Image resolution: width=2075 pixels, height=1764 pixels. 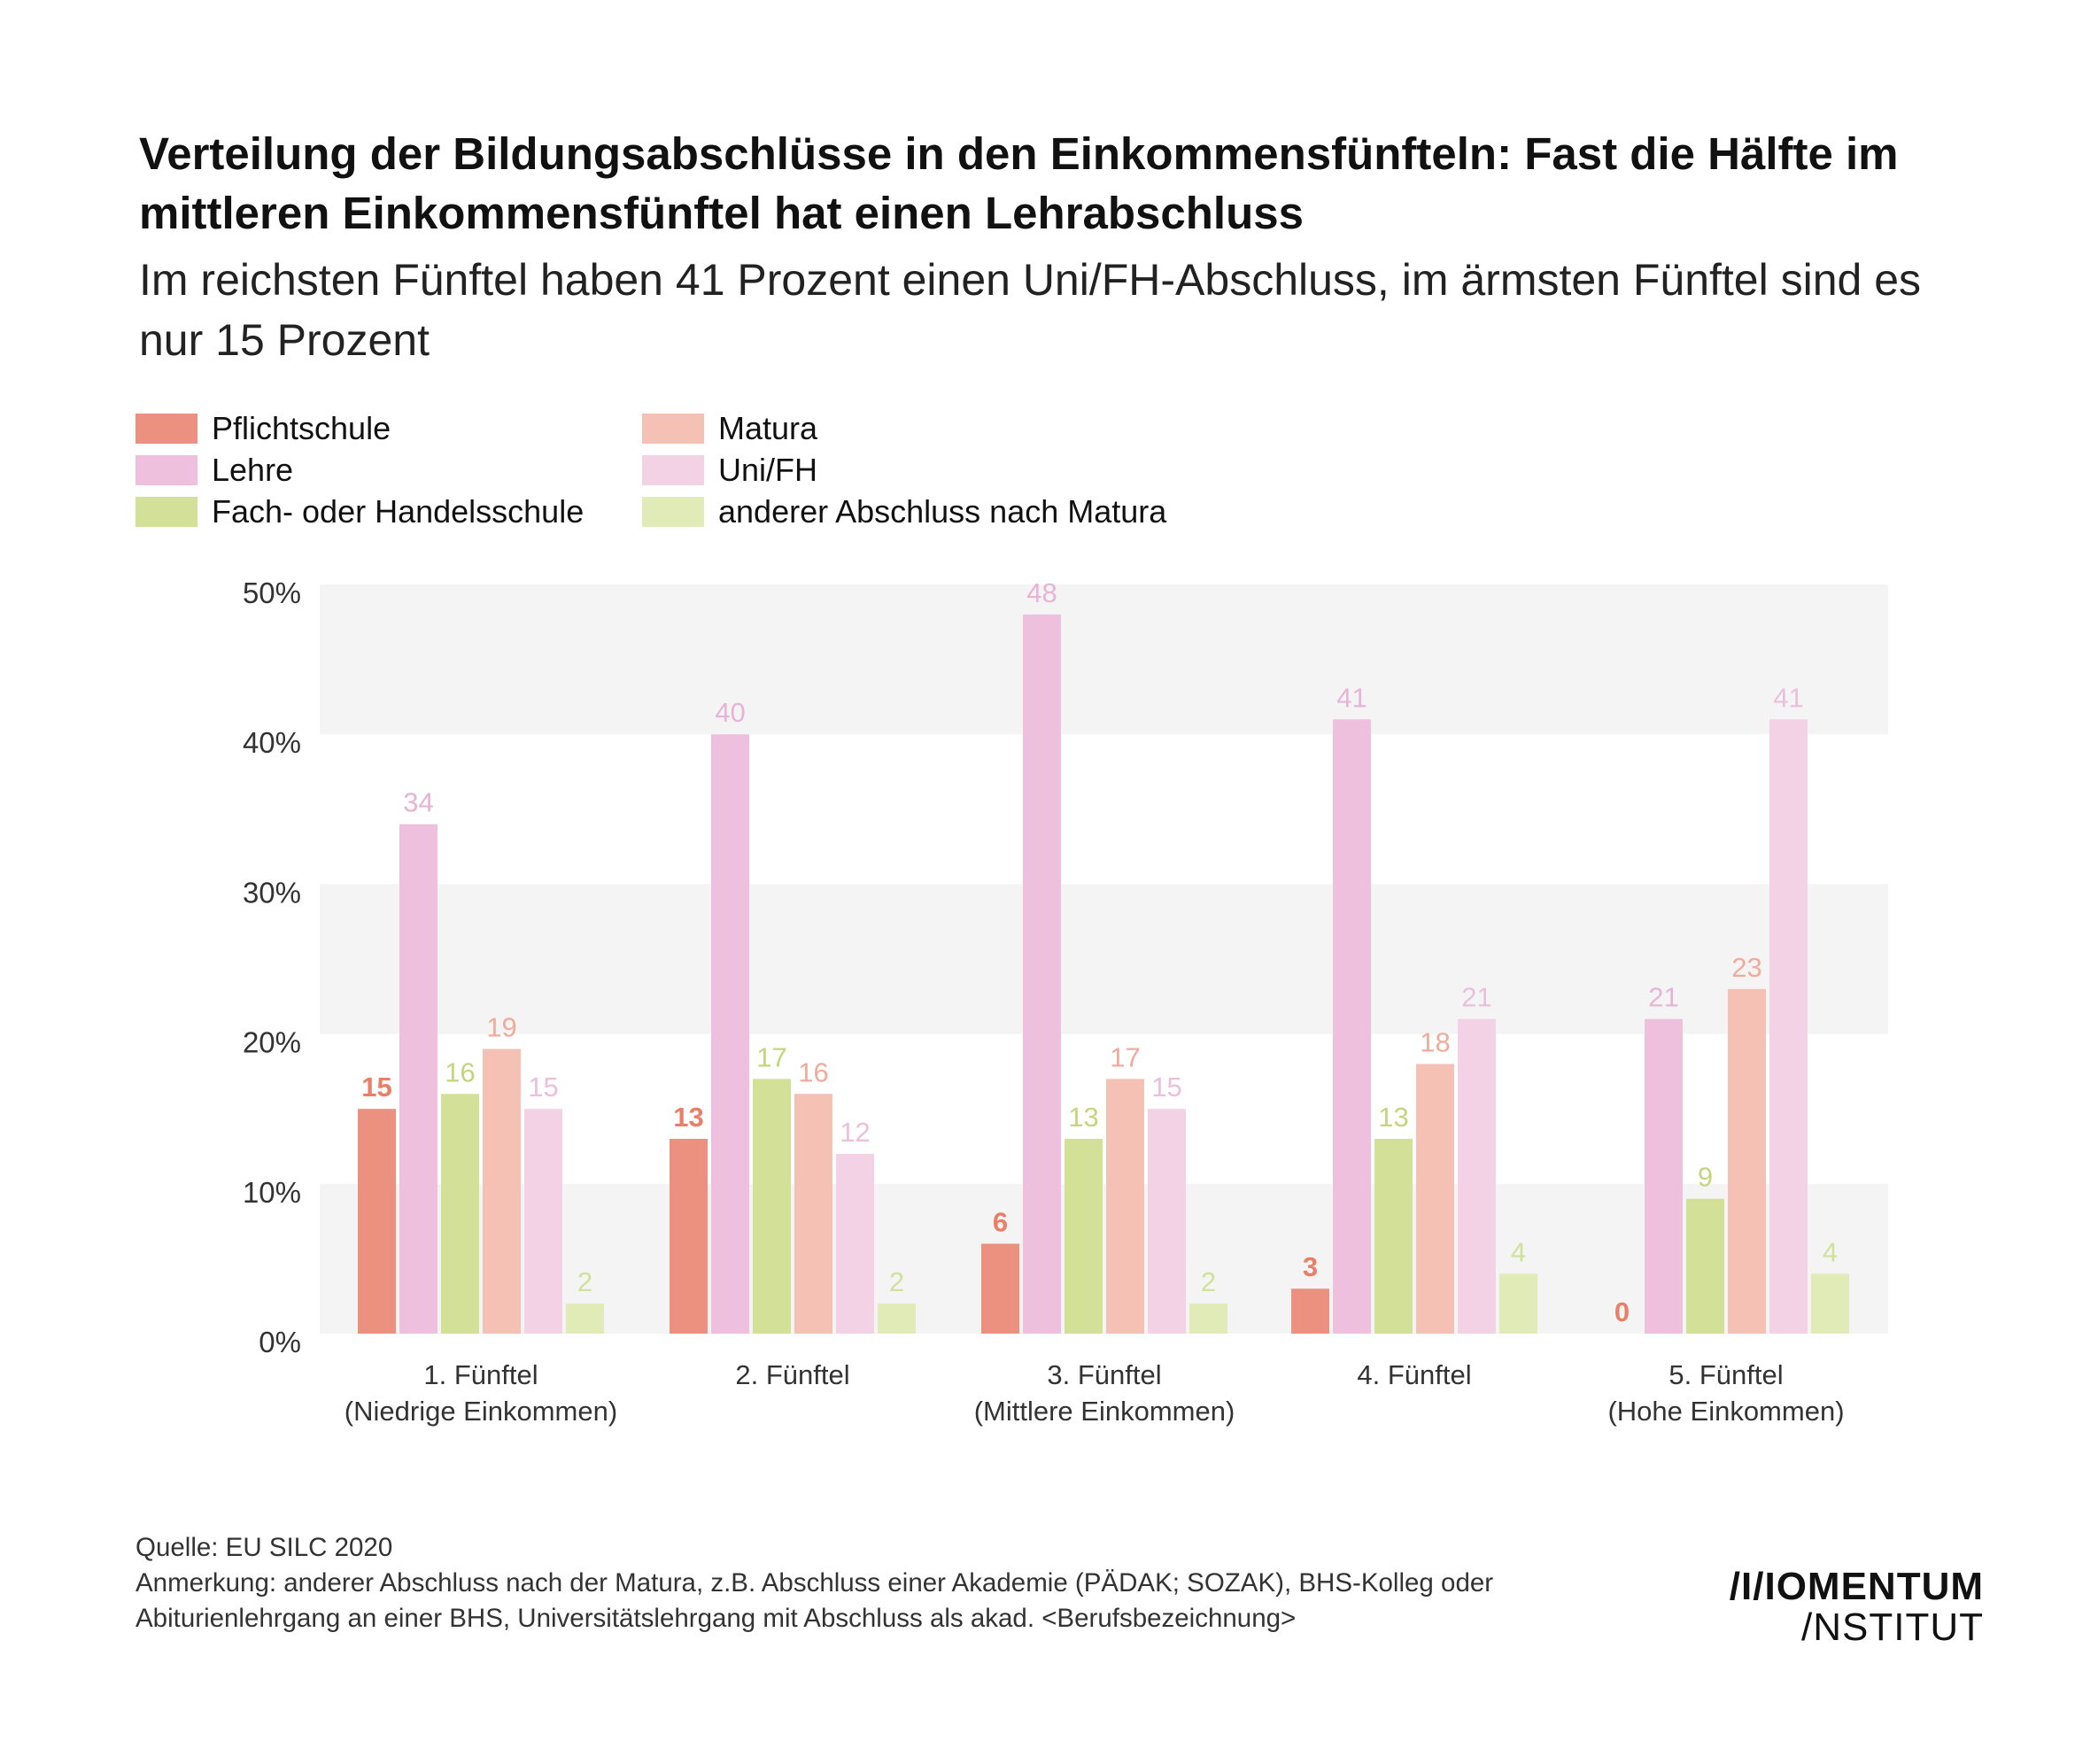 What do you see at coordinates (855, 1132) in the screenshot?
I see `data-label-unifh: 12` at bounding box center [855, 1132].